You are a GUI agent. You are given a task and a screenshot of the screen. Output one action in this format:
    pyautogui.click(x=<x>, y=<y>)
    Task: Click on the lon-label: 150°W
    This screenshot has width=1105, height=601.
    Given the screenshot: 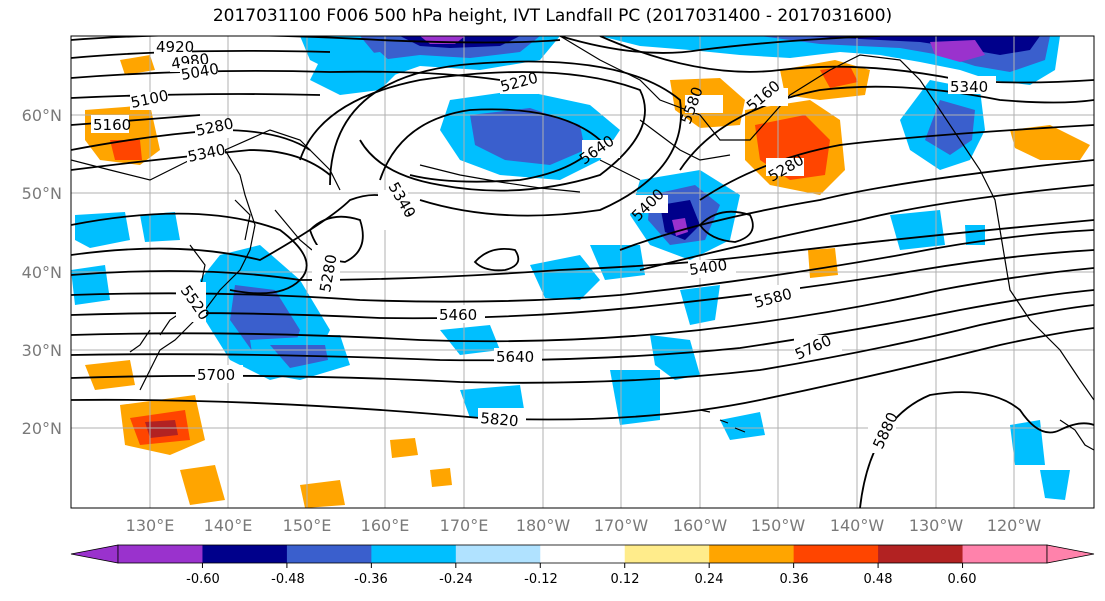 What is the action you would take?
    pyautogui.click(x=778, y=525)
    